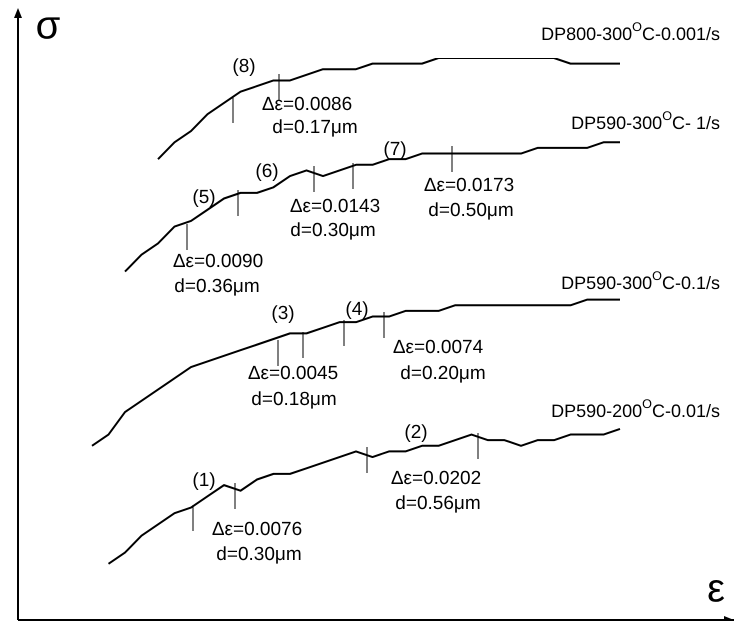 The height and width of the screenshot is (626, 742). Describe the element at coordinates (294, 399) in the screenshot. I see `annotation: d=0.18μm` at that location.